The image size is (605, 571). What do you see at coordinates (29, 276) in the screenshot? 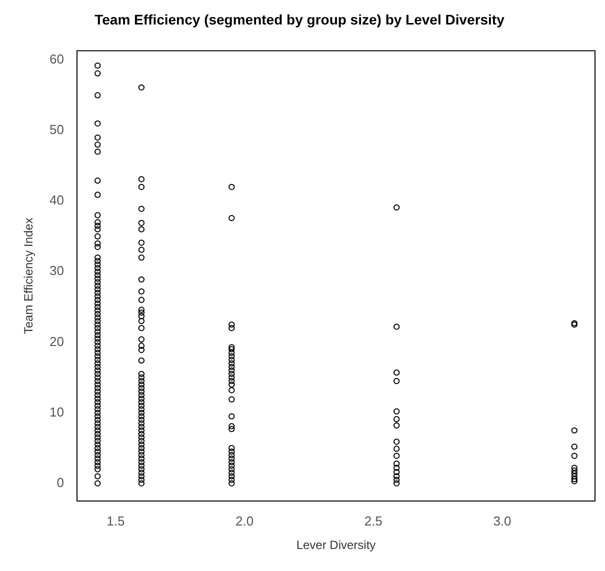
I see `y-axis-title: Team Efficiency Index` at bounding box center [29, 276].